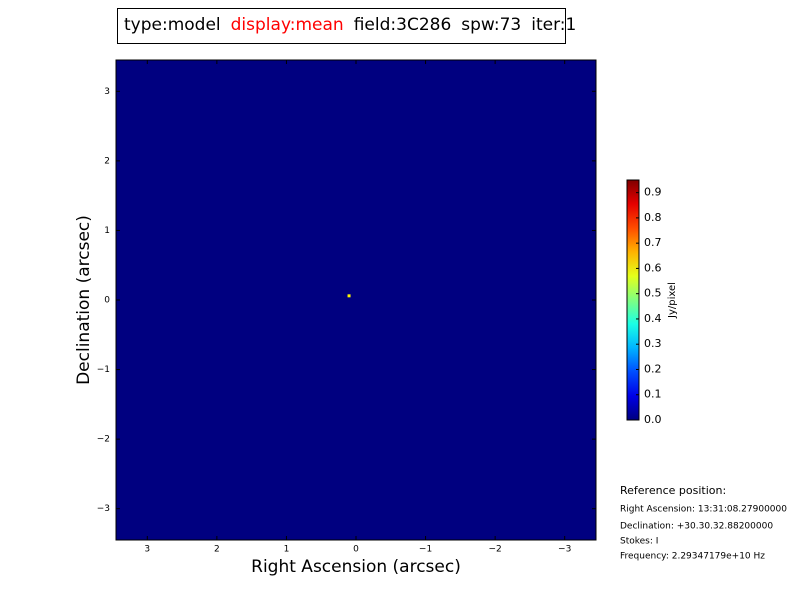 Image resolution: width=800 pixels, height=600 pixels. What do you see at coordinates (494, 550) in the screenshot?
I see `x-tick-label: −2` at bounding box center [494, 550].